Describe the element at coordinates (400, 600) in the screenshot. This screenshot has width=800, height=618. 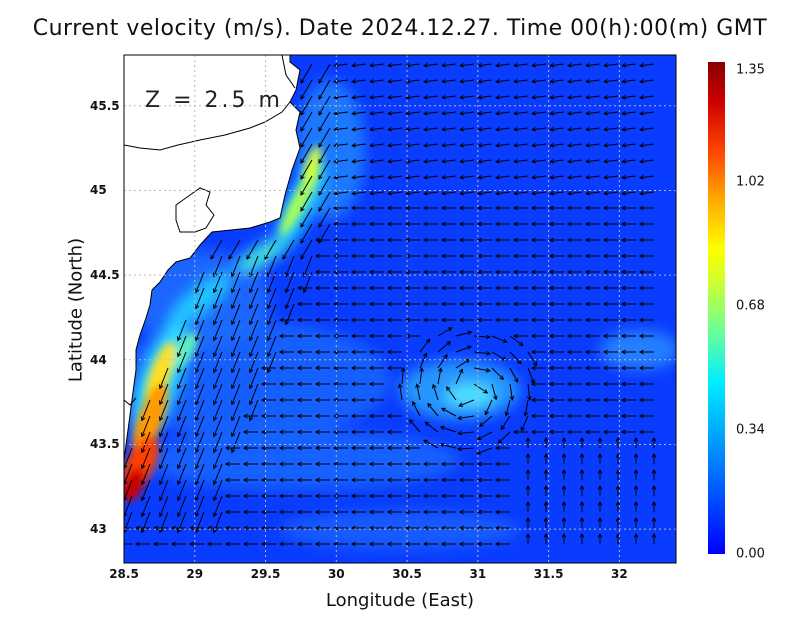
I see `x-axis-label: Longitude (East)` at that location.